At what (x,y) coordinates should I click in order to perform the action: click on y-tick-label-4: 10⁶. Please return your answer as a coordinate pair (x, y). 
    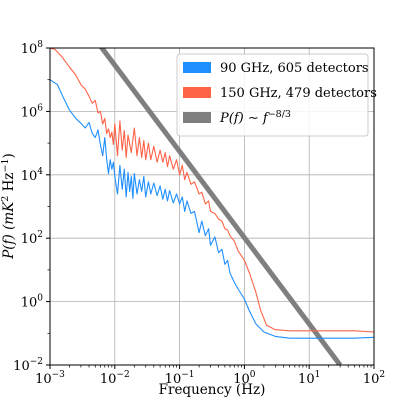
    Looking at the image, I should click on (32, 111).